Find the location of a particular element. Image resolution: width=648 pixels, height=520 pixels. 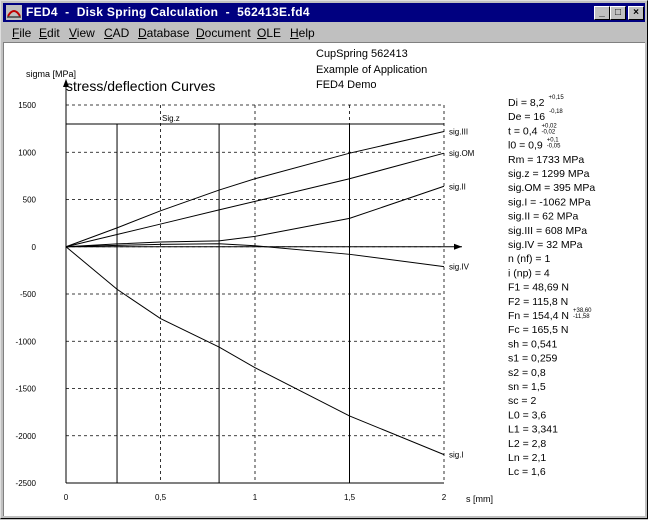

close-button: × is located at coordinates (636, 13).